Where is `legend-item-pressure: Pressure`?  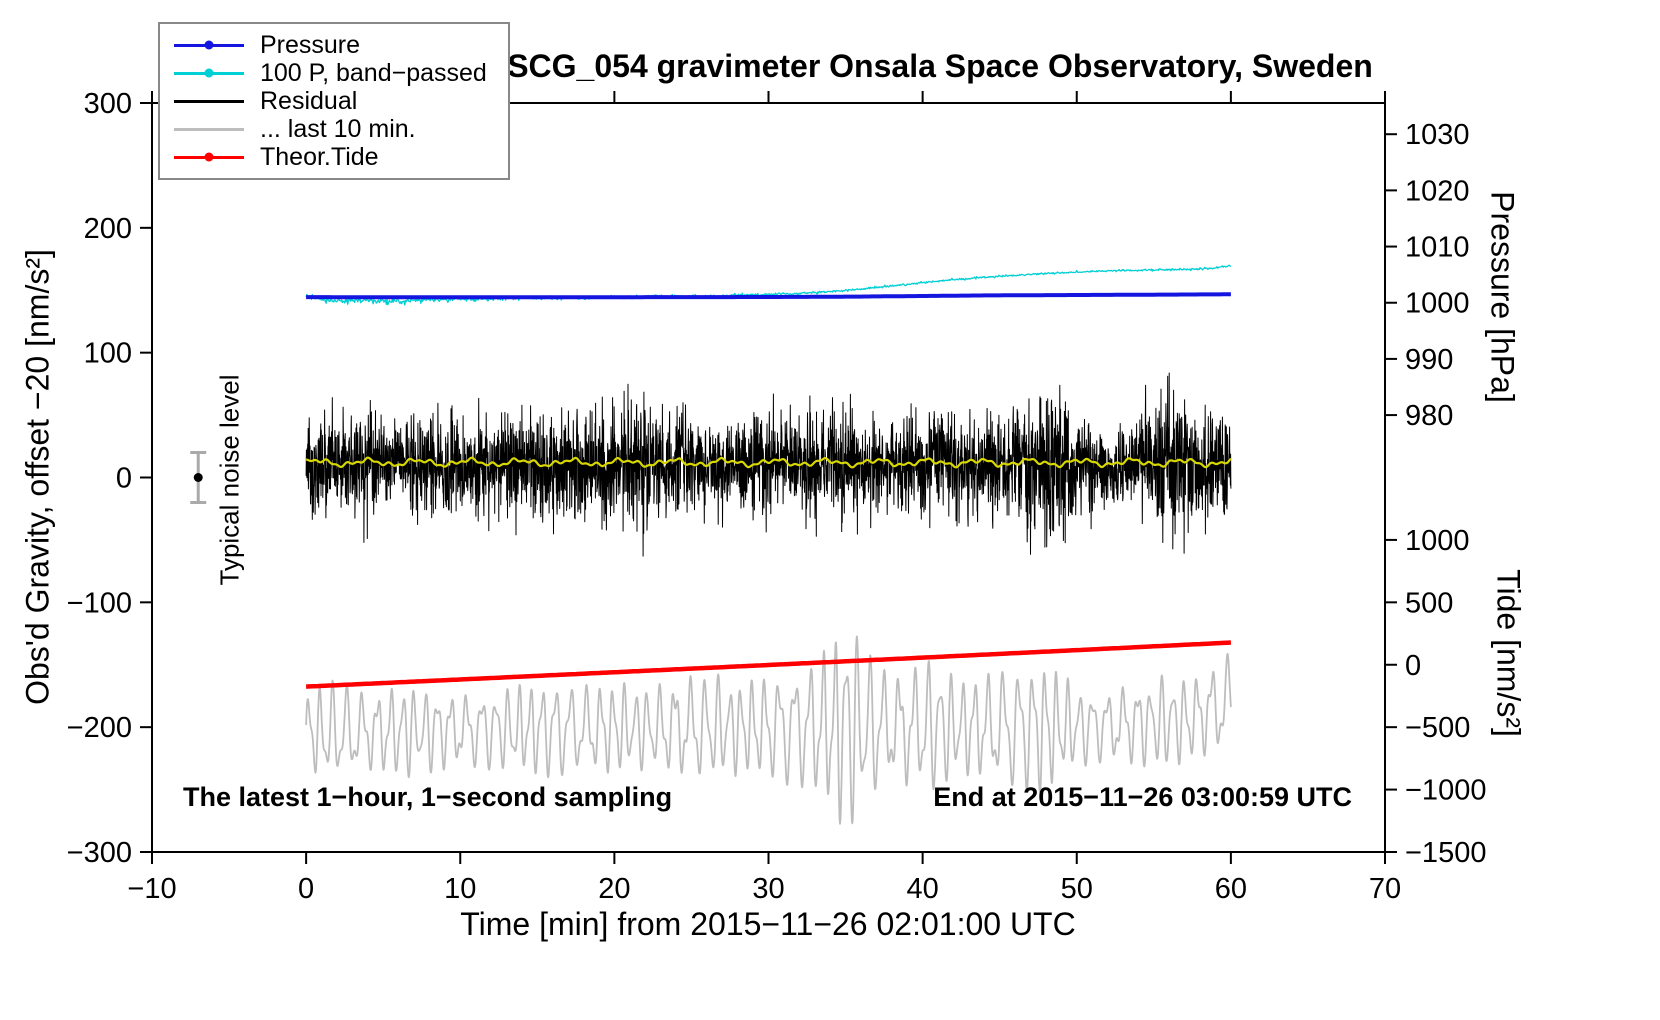
legend-item-pressure: Pressure is located at coordinates (334, 45).